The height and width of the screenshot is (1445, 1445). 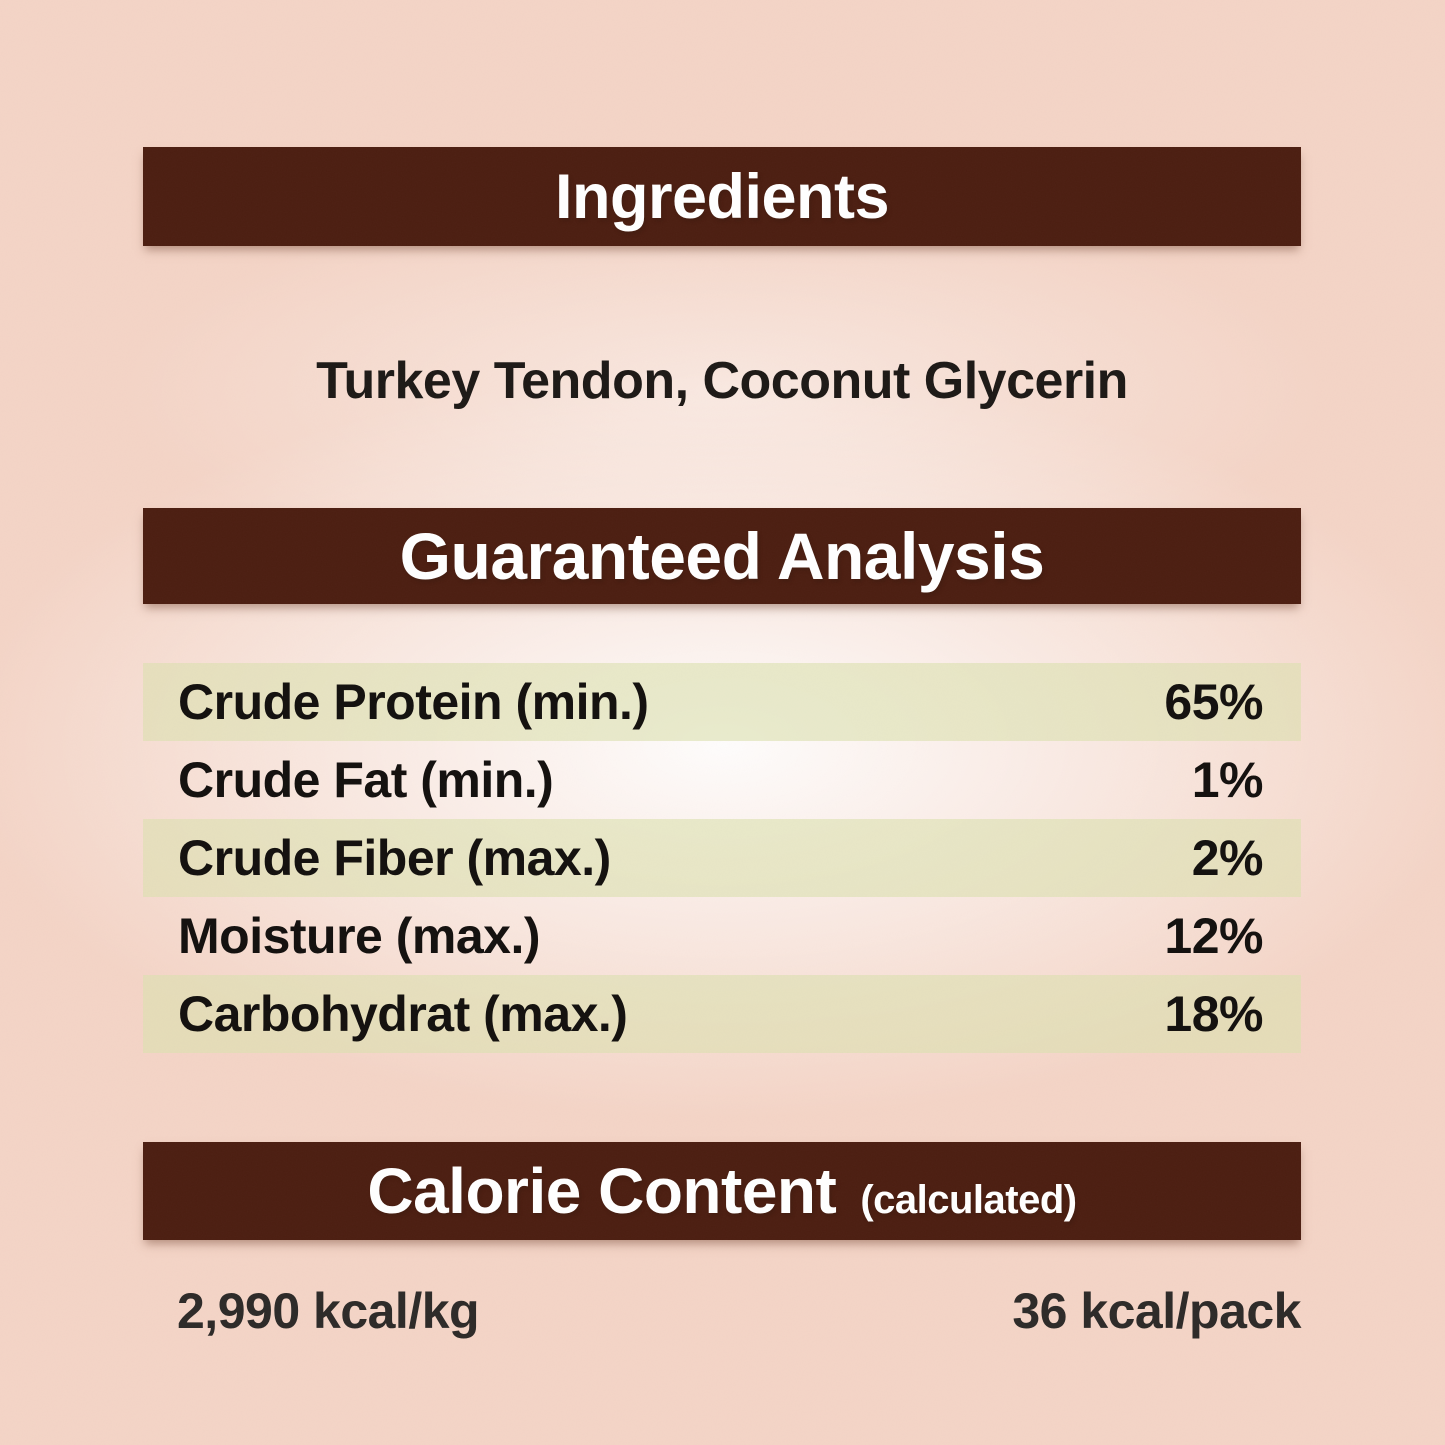 I want to click on ingredients-header-bar: Ingredients, so click(x=722, y=196).